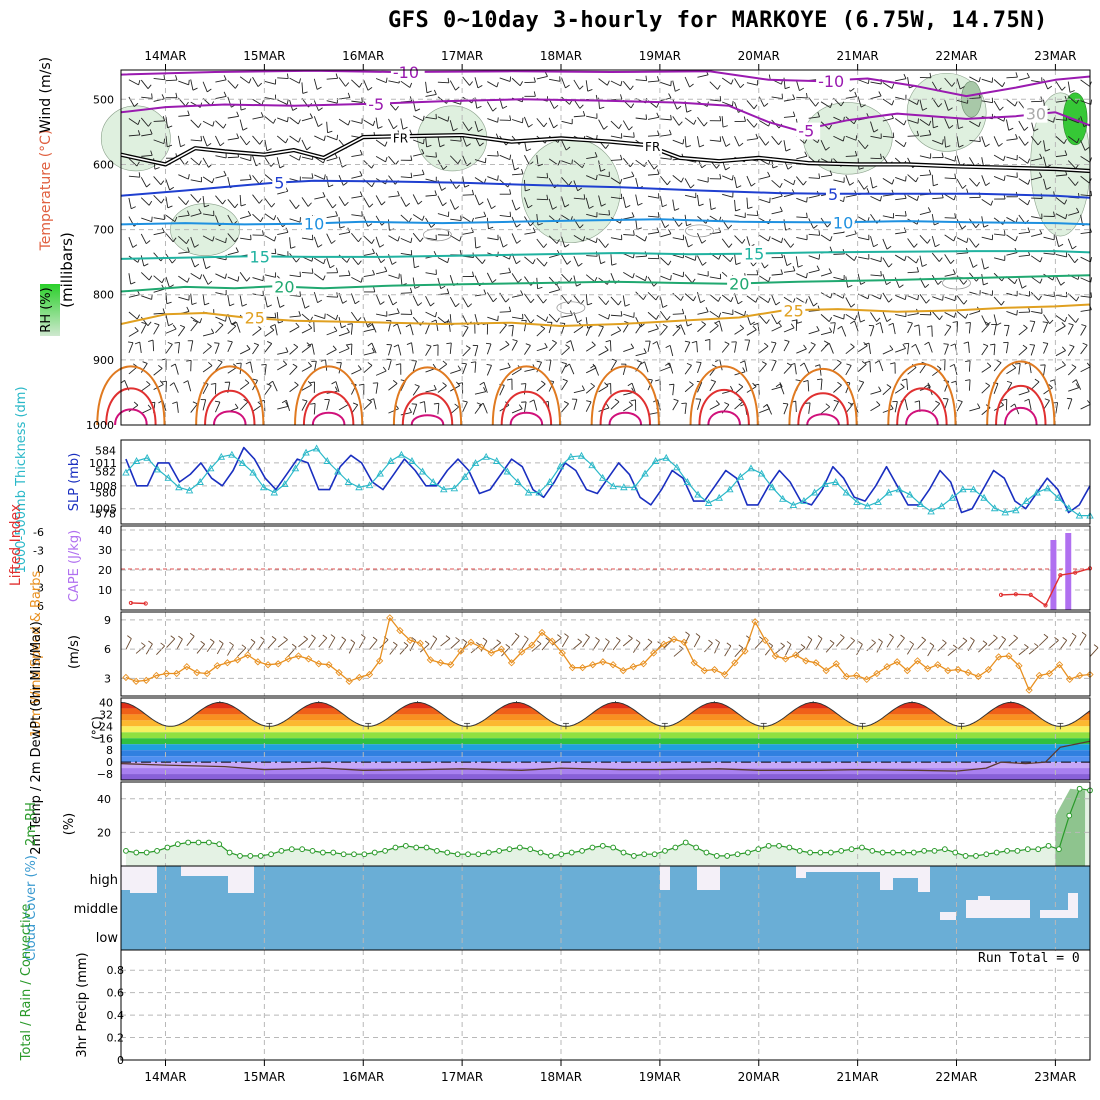  I want to click on x-tick-bottom: 14MAR, so click(165, 1077).